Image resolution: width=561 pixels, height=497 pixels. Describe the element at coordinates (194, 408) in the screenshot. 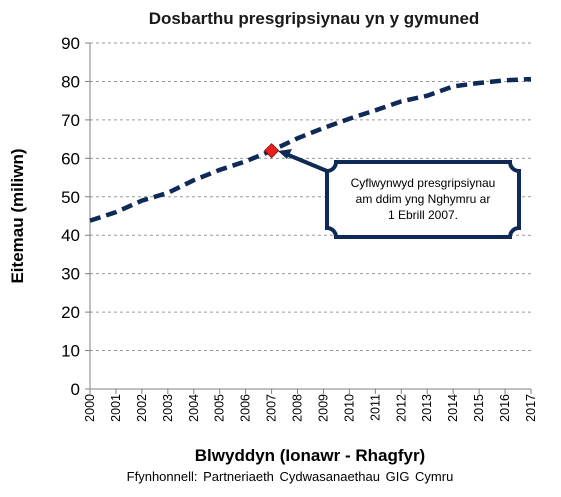

I see `x-tick-label: 2004` at that location.